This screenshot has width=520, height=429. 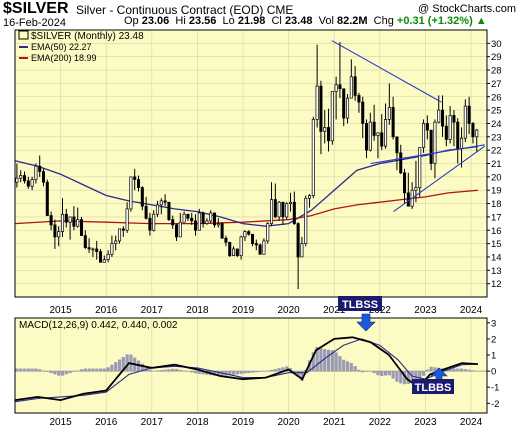 I want to click on macd-y-tick-label: 1, so click(x=493, y=356).